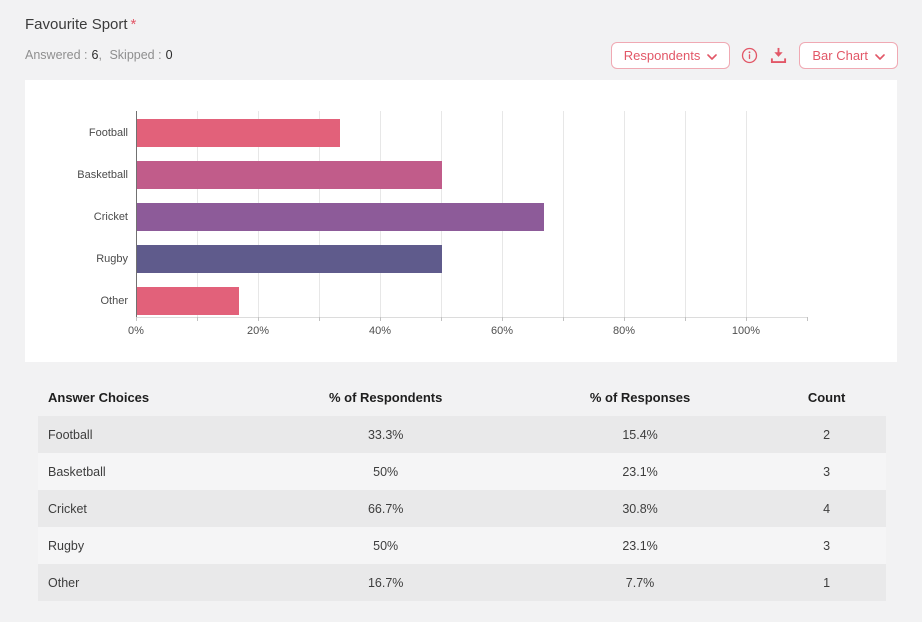 The image size is (922, 622). I want to click on bar-other, so click(188, 301).